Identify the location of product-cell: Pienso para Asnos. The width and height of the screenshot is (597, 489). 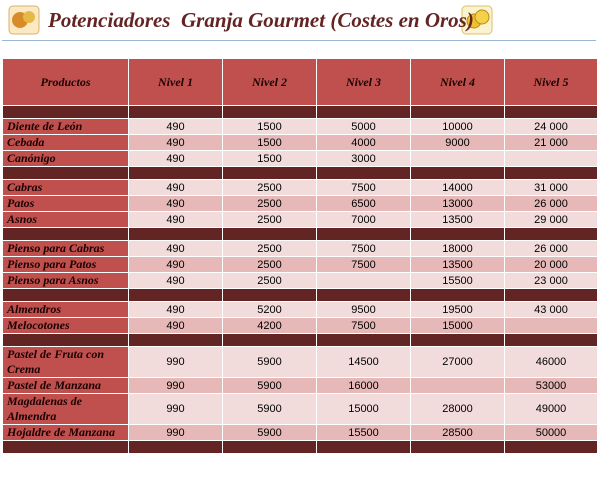
(65, 280).